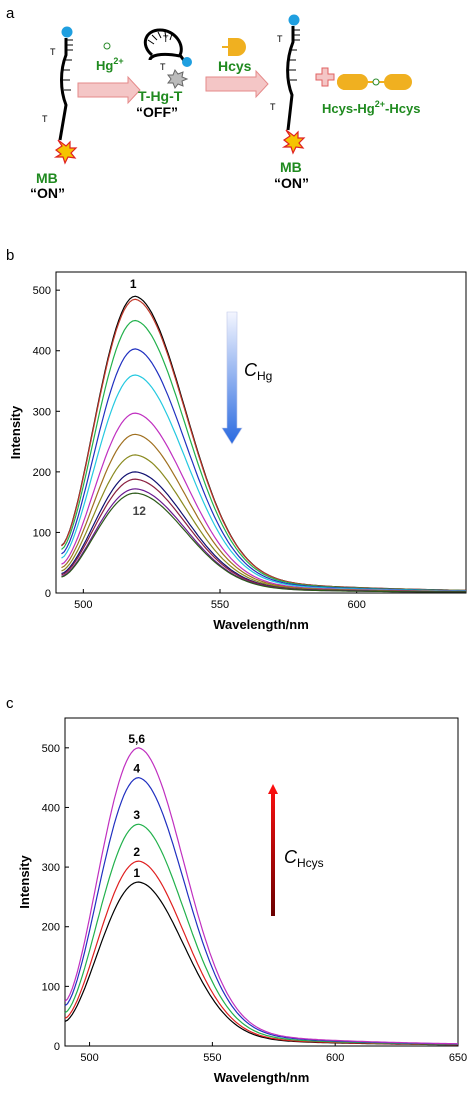 This screenshot has height=1099, width=474. What do you see at coordinates (289, 102) in the screenshot?
I see `probe-linear-right: T T MB “ON”` at bounding box center [289, 102].